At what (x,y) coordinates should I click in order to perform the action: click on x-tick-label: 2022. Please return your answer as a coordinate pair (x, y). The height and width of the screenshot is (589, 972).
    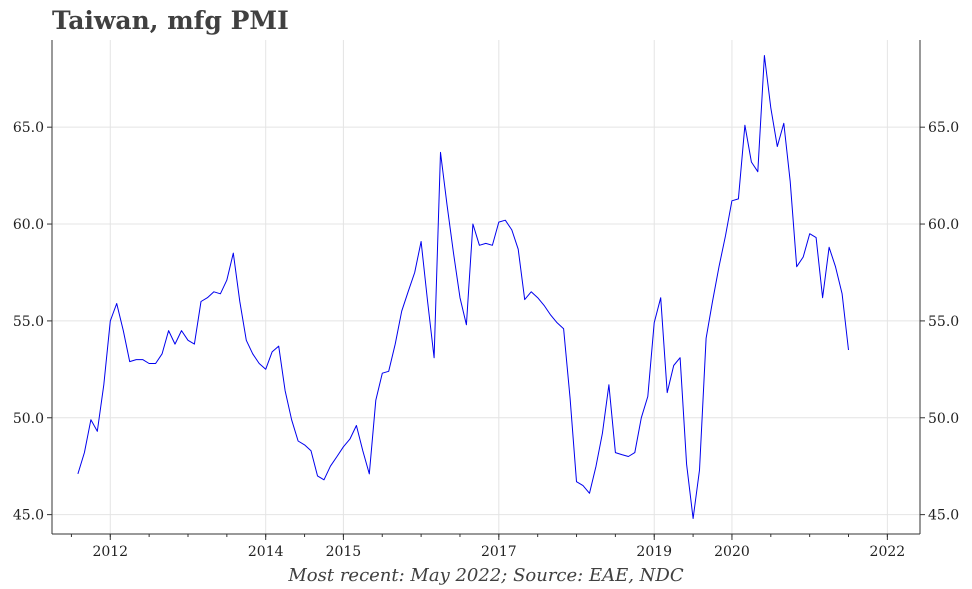
    Looking at the image, I should click on (888, 552).